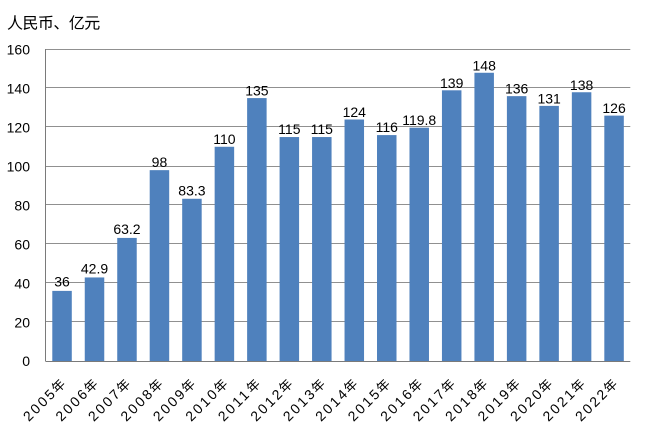  Describe the element at coordinates (126, 229) in the screenshot. I see `svg-text: 63.2` at that location.